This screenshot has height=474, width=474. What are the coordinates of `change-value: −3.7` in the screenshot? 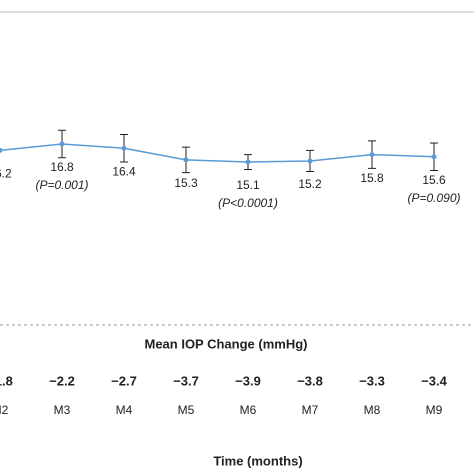 It's located at (186, 380).